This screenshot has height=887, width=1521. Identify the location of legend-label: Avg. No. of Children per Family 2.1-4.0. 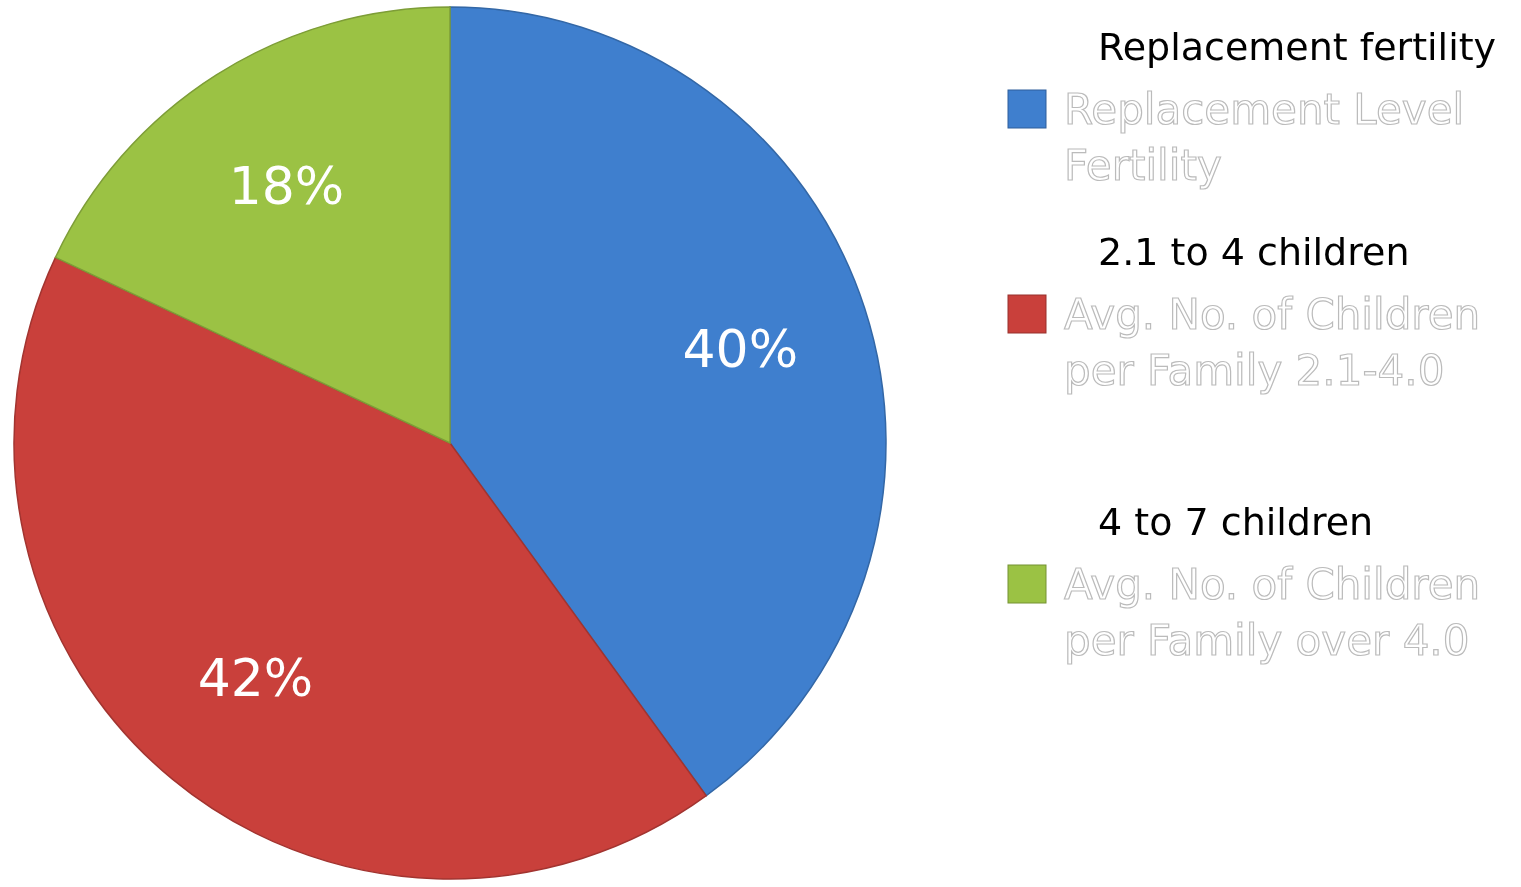
(1272, 342).